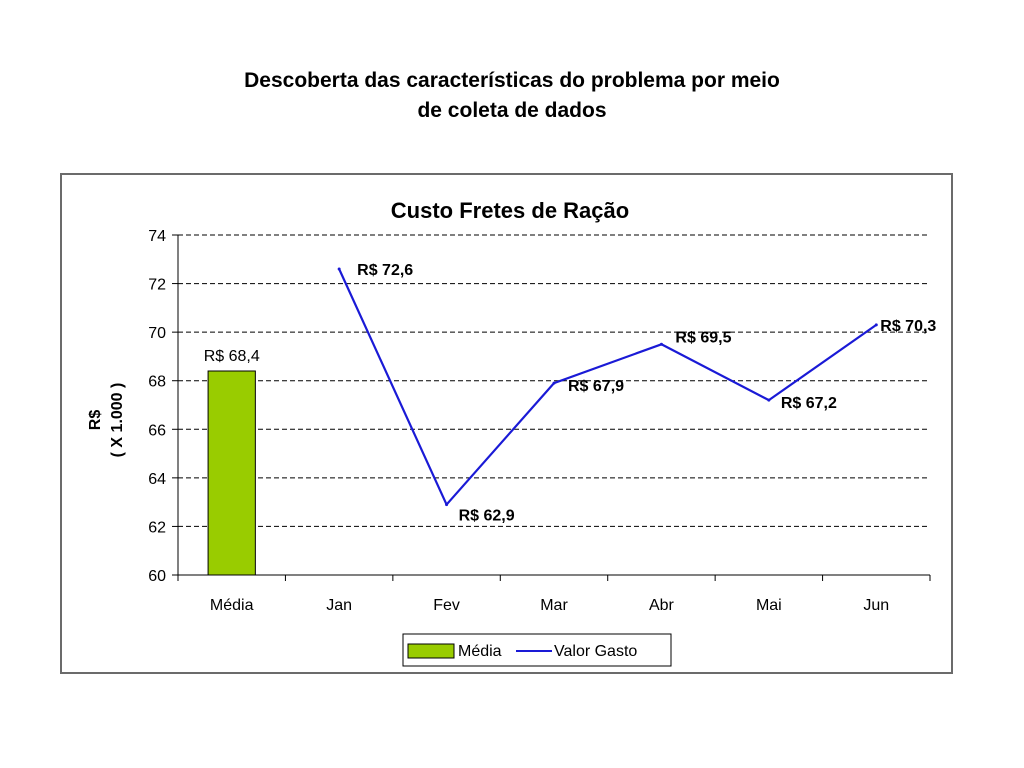 This screenshot has width=1024, height=768. I want to click on slide-title-line2: de coleta de dados, so click(512, 110).